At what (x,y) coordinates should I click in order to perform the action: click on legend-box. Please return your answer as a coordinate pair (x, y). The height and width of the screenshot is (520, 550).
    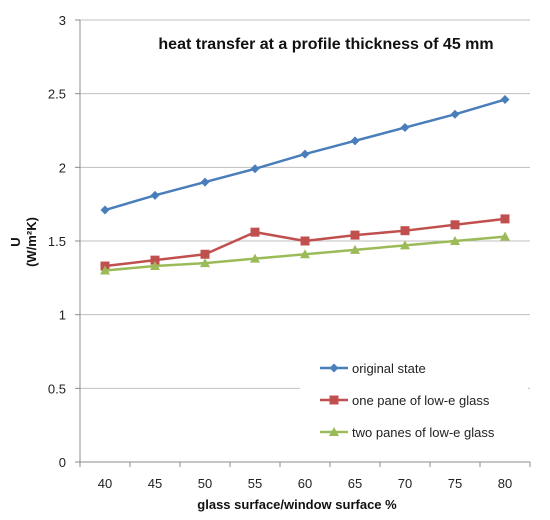
    Looking at the image, I should click on (414, 395).